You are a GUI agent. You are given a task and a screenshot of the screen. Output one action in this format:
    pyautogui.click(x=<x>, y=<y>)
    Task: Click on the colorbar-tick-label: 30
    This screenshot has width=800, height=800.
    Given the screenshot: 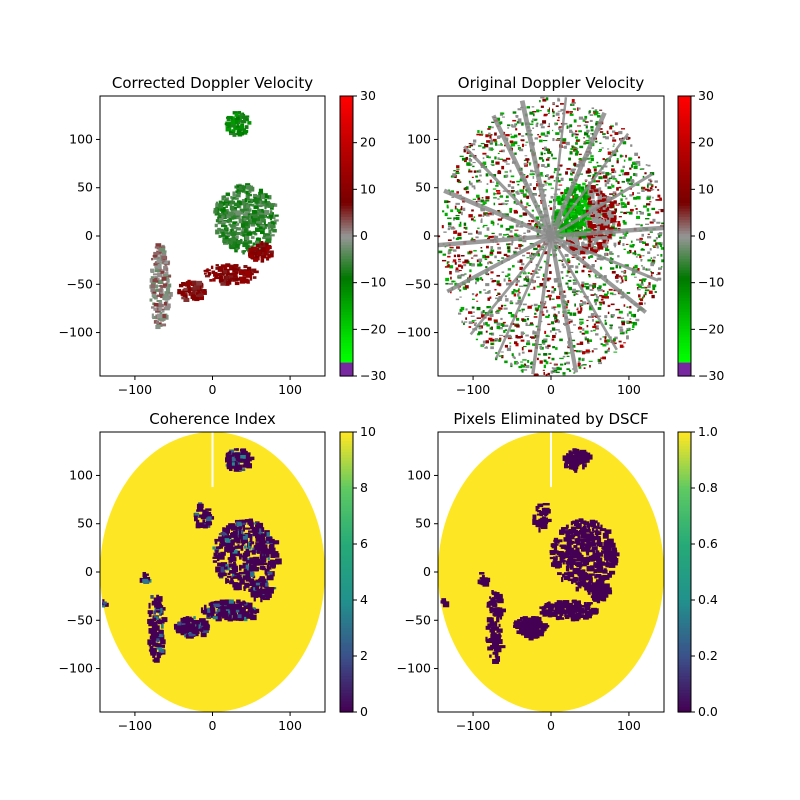 What is the action you would take?
    pyautogui.click(x=368, y=95)
    